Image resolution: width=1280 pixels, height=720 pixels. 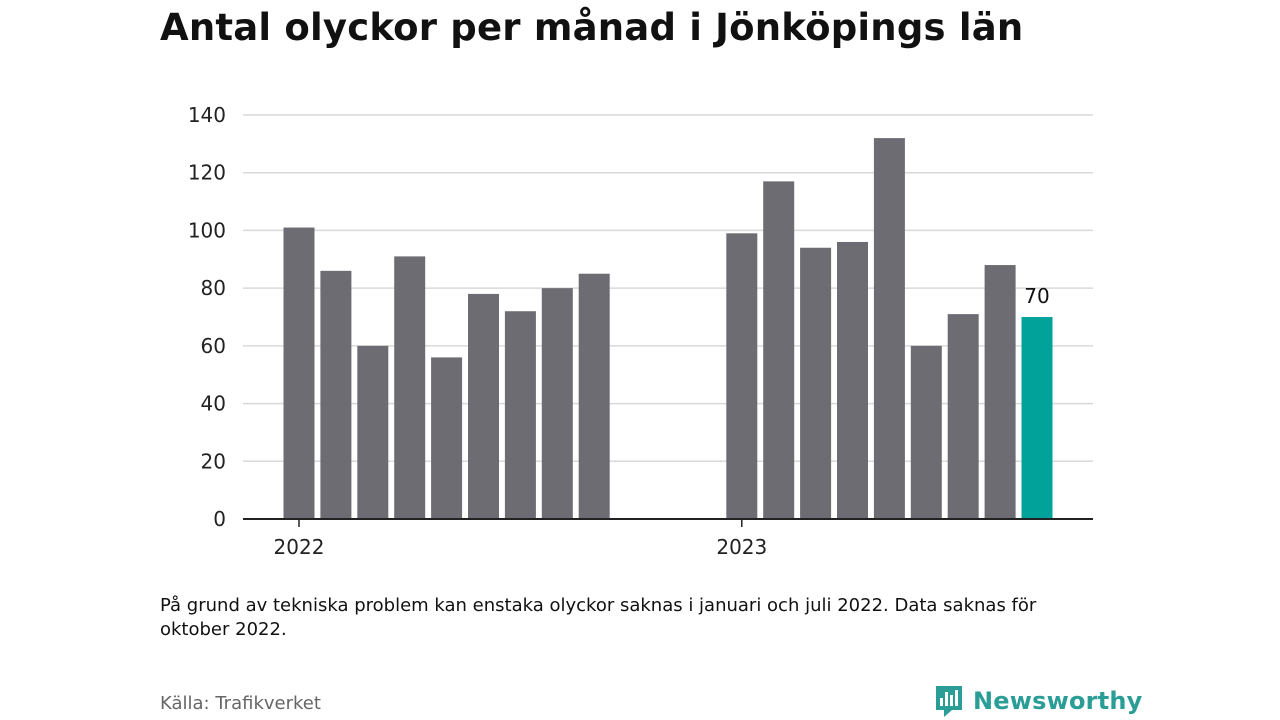 I want to click on source-text: Källa: Trafikverket, so click(x=240, y=703).